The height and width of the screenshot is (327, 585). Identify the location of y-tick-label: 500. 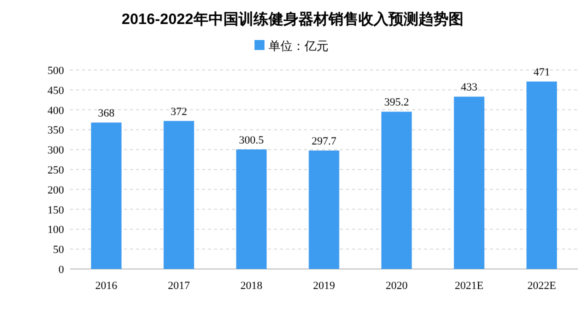
(56, 71).